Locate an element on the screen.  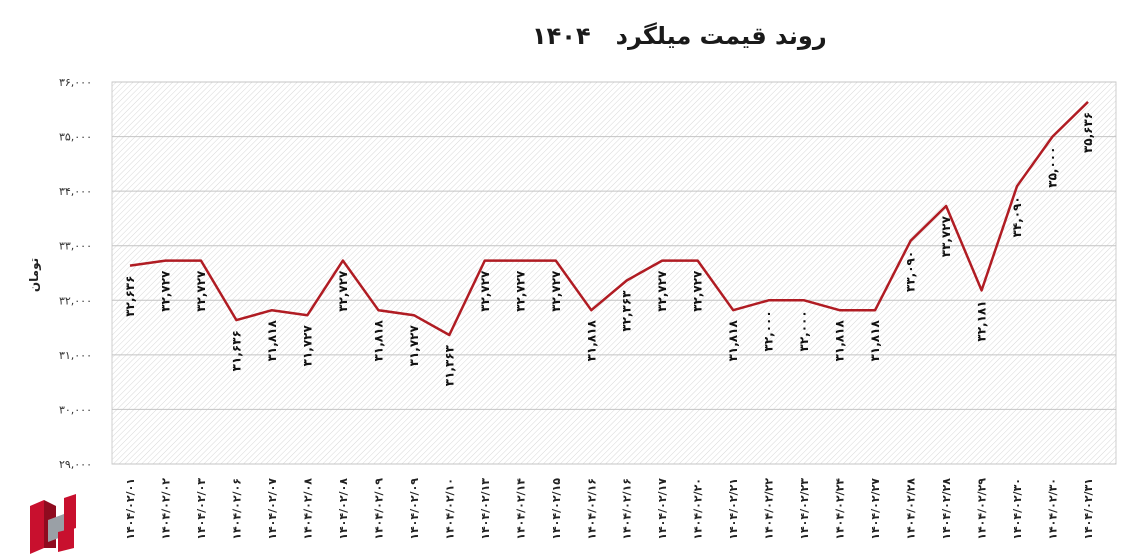
x-tick-label: ۱۴۰۴/۰۲/۰۱ is located at coordinates (130, 509).